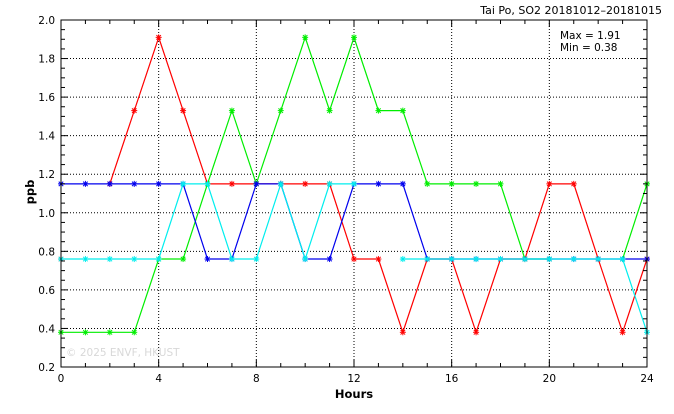 The width and height of the screenshot is (674, 414). What do you see at coordinates (46, 175) in the screenshot?
I see `y-tick-label: 1.2` at bounding box center [46, 175].